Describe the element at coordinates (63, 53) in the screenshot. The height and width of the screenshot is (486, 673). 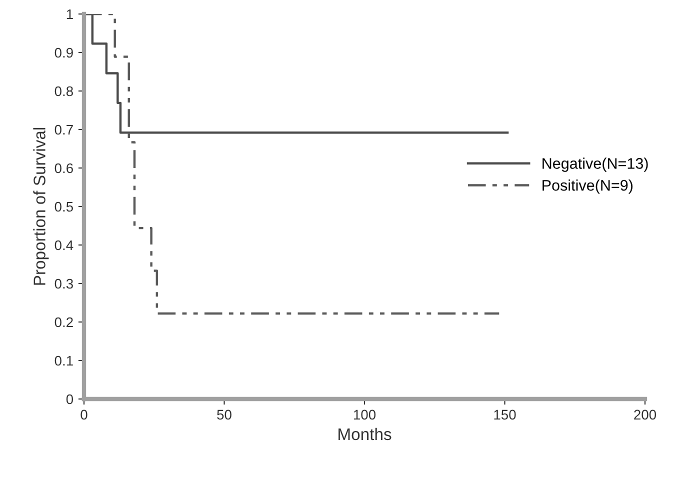
I see `y-tick-label: 0.9` at that location.